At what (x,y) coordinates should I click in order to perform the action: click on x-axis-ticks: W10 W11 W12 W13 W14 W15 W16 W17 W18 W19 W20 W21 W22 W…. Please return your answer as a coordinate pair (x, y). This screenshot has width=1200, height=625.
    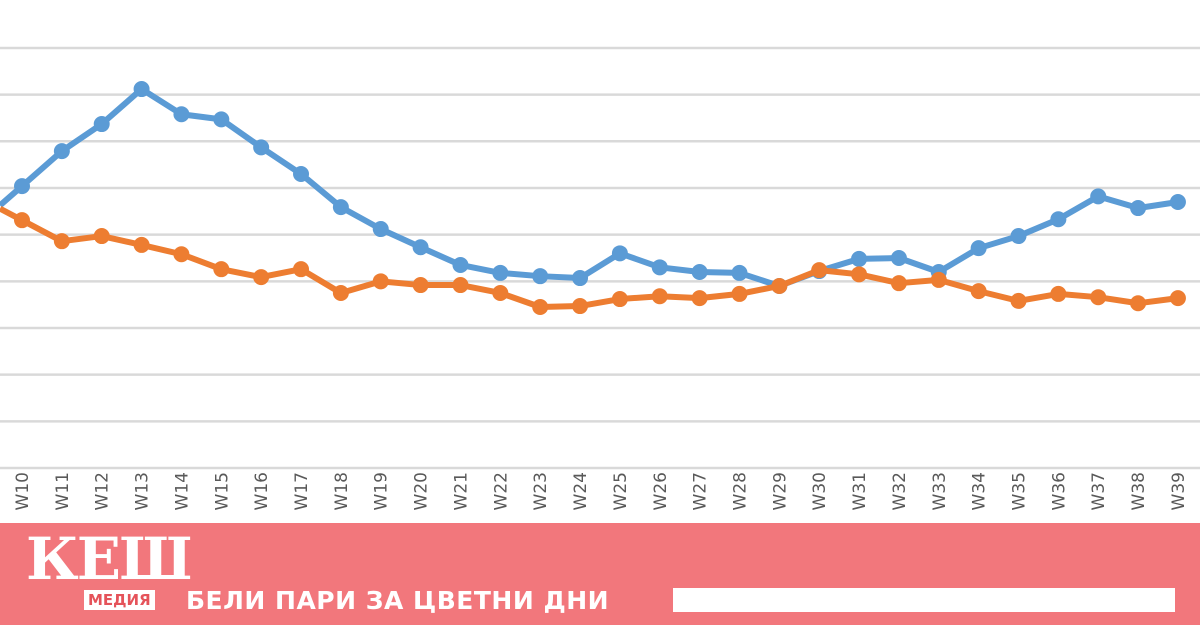
    Looking at the image, I should click on (601, 491).